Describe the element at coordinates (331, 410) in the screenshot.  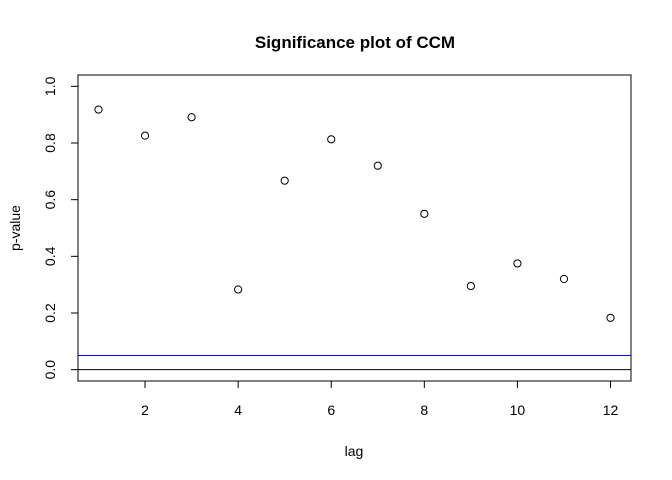
I see `x-tick-label: 6` at that location.